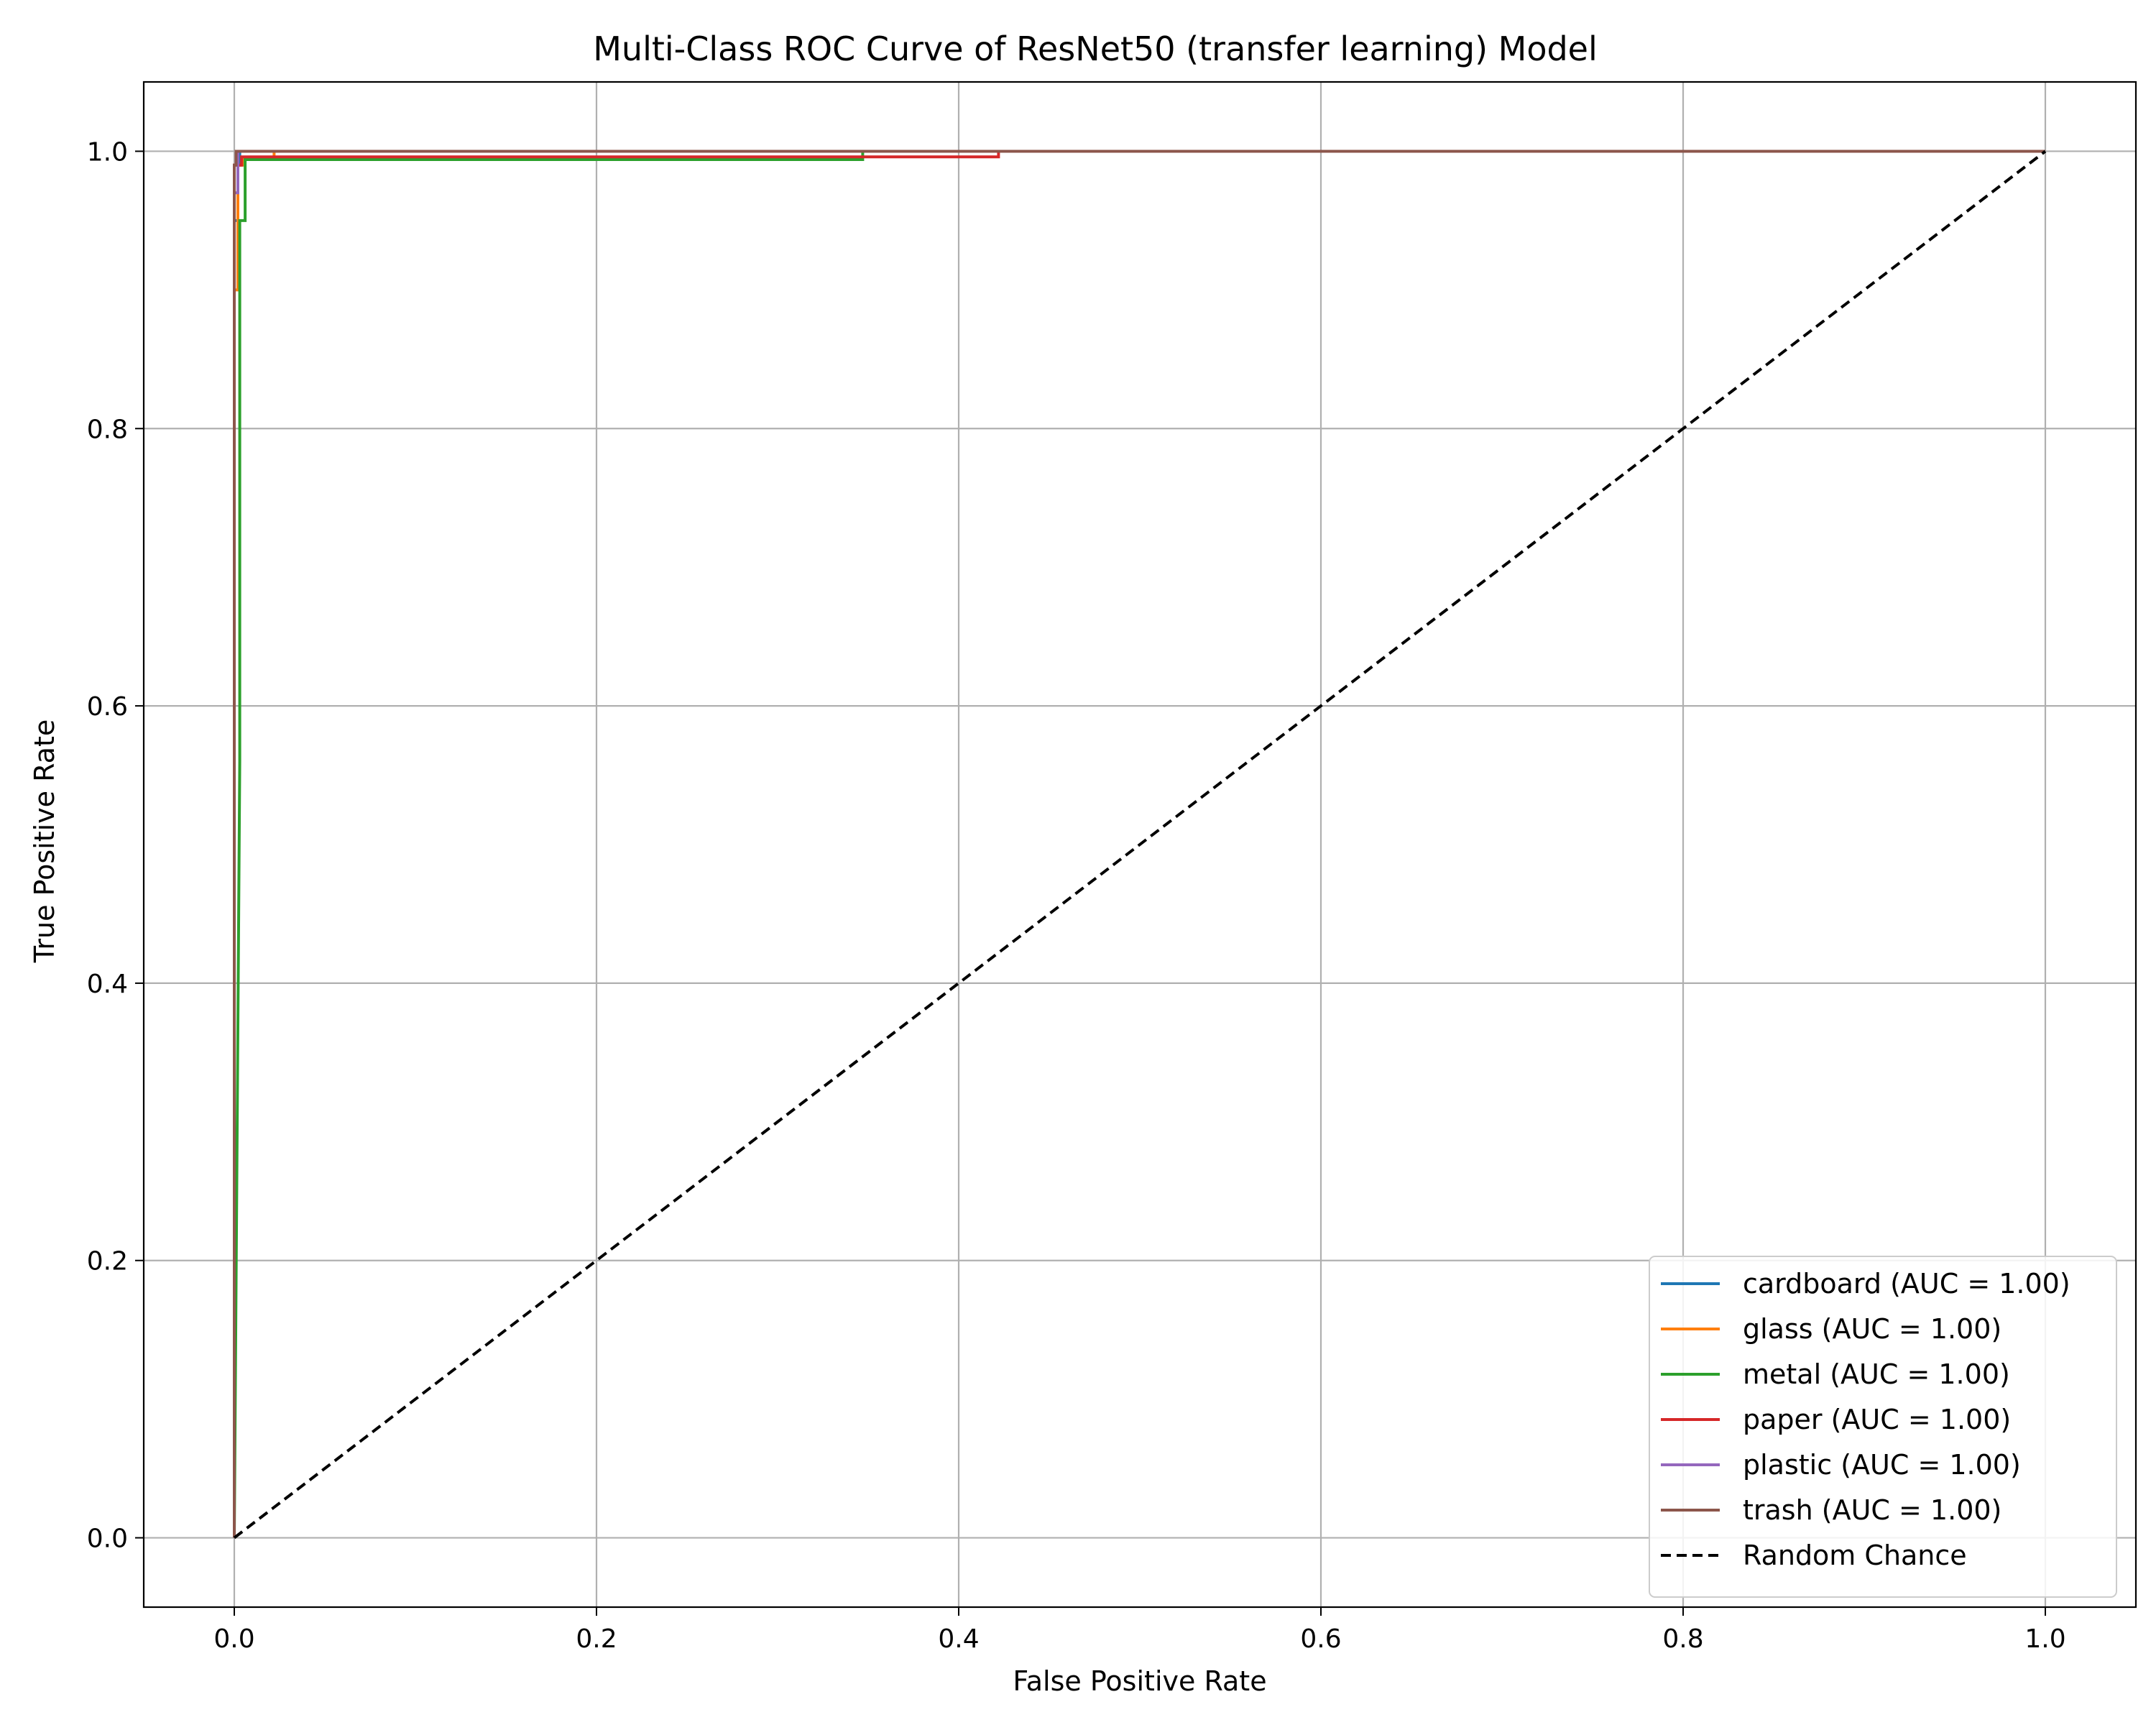 This screenshot has width=2156, height=1725. What do you see at coordinates (1320, 1639) in the screenshot?
I see `x-tick-label: 0.6` at bounding box center [1320, 1639].